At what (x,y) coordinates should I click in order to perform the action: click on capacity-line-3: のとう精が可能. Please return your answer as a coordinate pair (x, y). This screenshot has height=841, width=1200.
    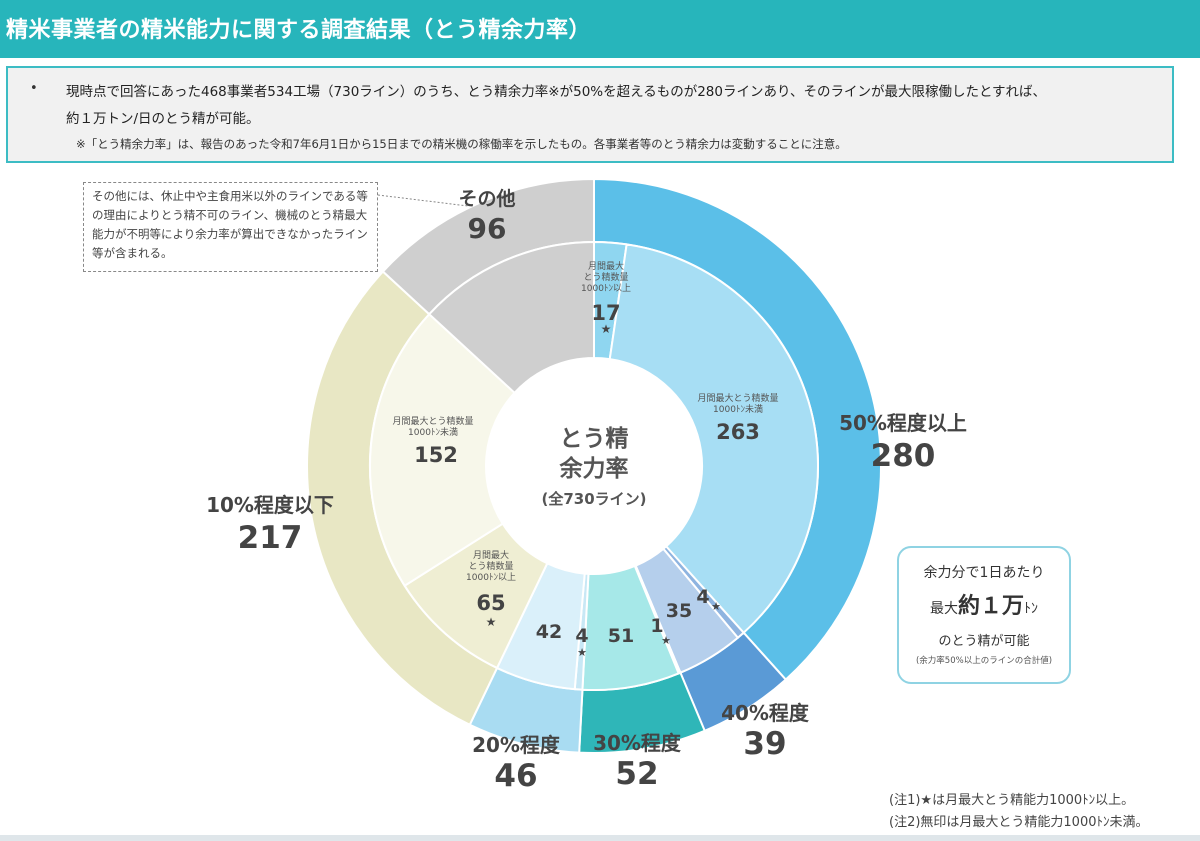
    Looking at the image, I should click on (984, 641).